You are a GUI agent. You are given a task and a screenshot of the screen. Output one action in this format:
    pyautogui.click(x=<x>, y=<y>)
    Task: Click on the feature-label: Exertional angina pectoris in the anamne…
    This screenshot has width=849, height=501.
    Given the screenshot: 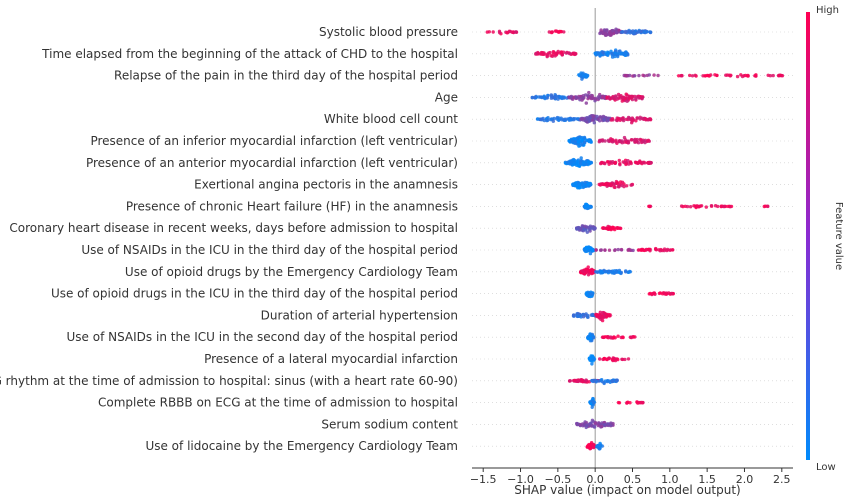 What is the action you would take?
    pyautogui.click(x=326, y=185)
    